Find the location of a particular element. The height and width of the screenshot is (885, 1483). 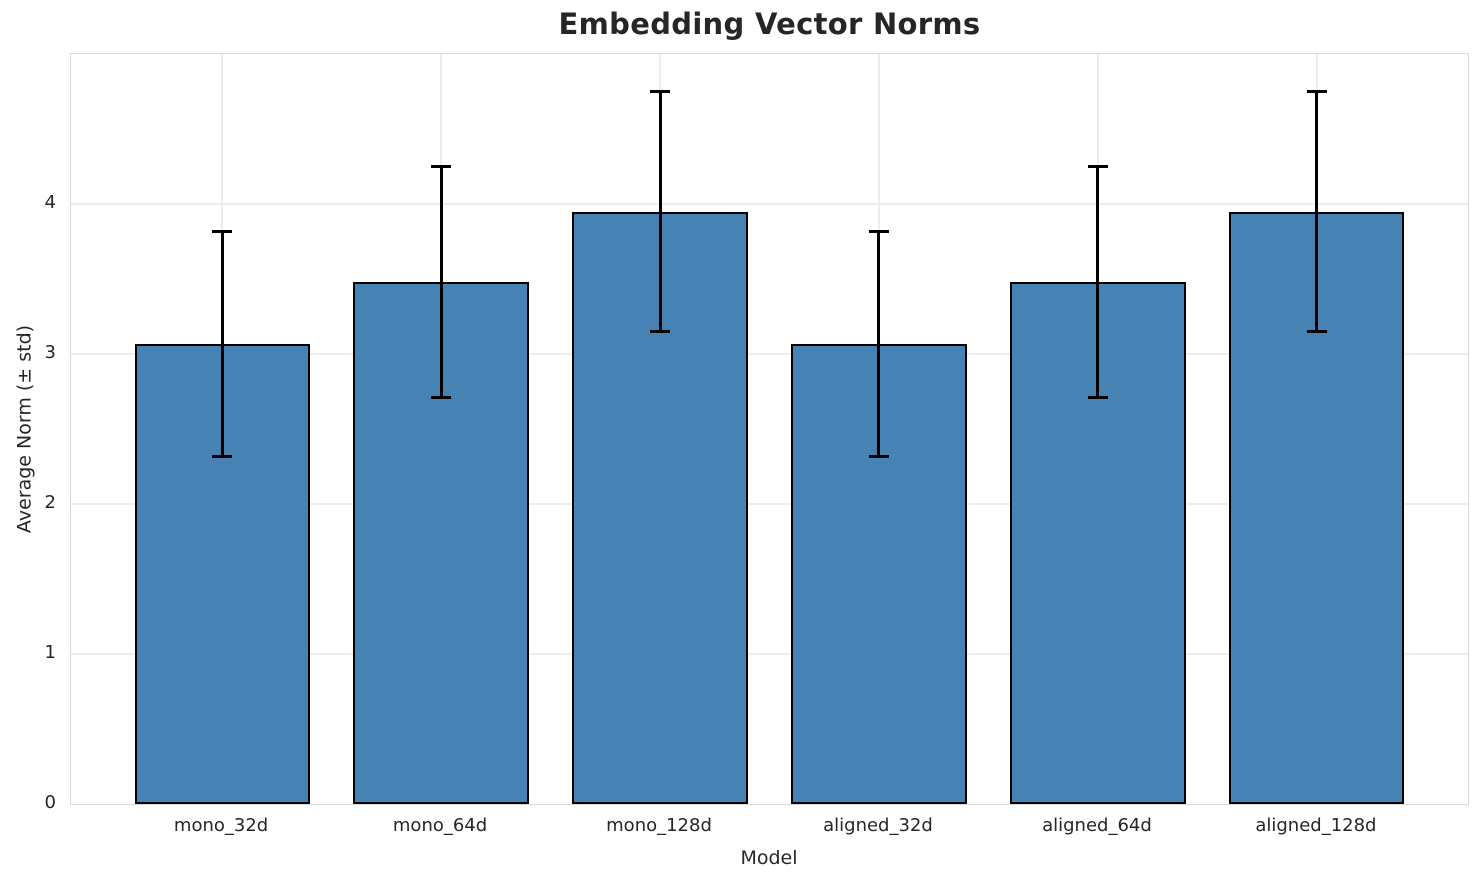

bar-aligned_32d is located at coordinates (879, 573).